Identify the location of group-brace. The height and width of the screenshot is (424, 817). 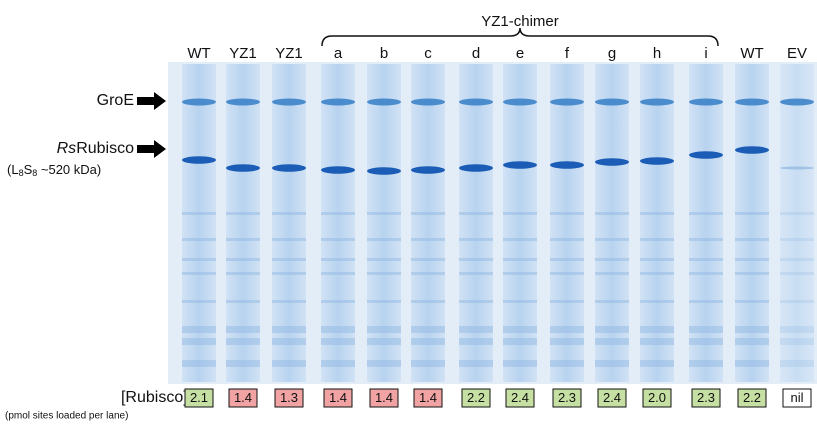
(520, 37).